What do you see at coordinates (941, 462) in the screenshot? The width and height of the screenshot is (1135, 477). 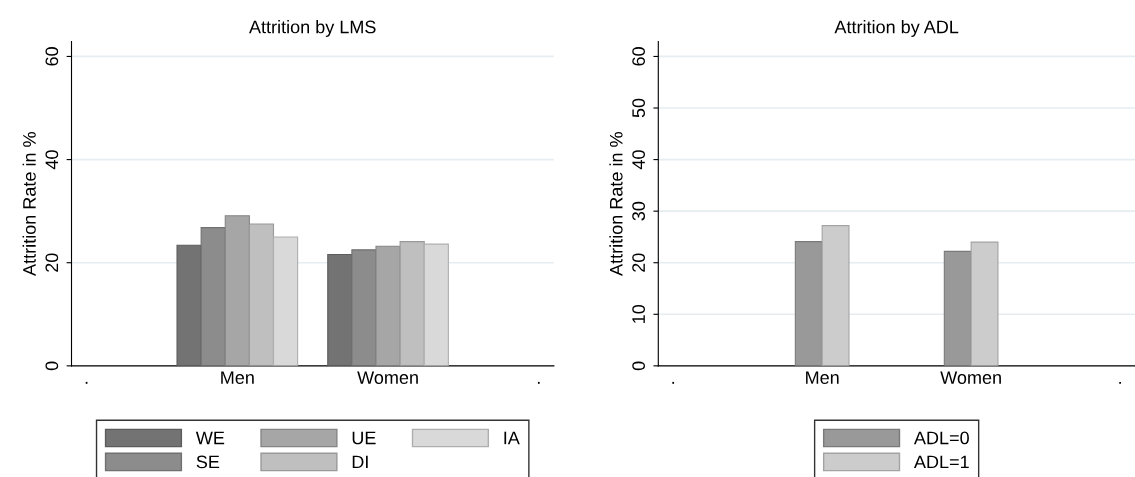 I see `legend-label: ADL=1` at bounding box center [941, 462].